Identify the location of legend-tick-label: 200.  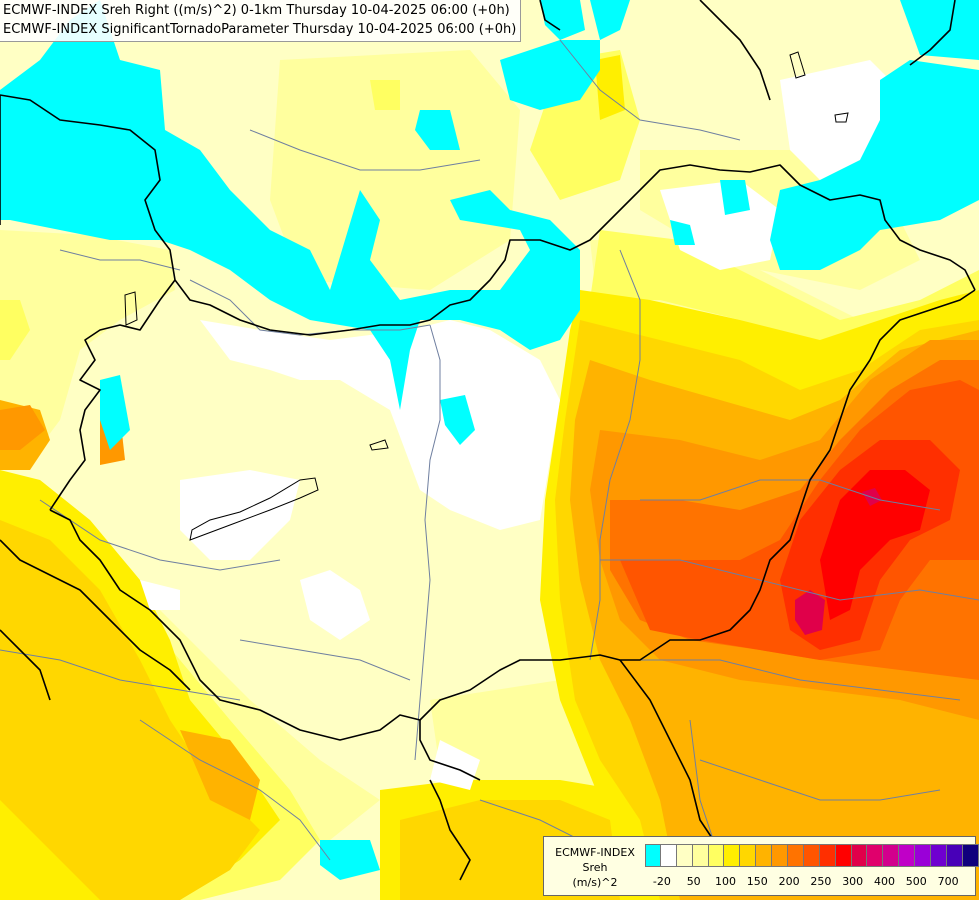
(789, 881).